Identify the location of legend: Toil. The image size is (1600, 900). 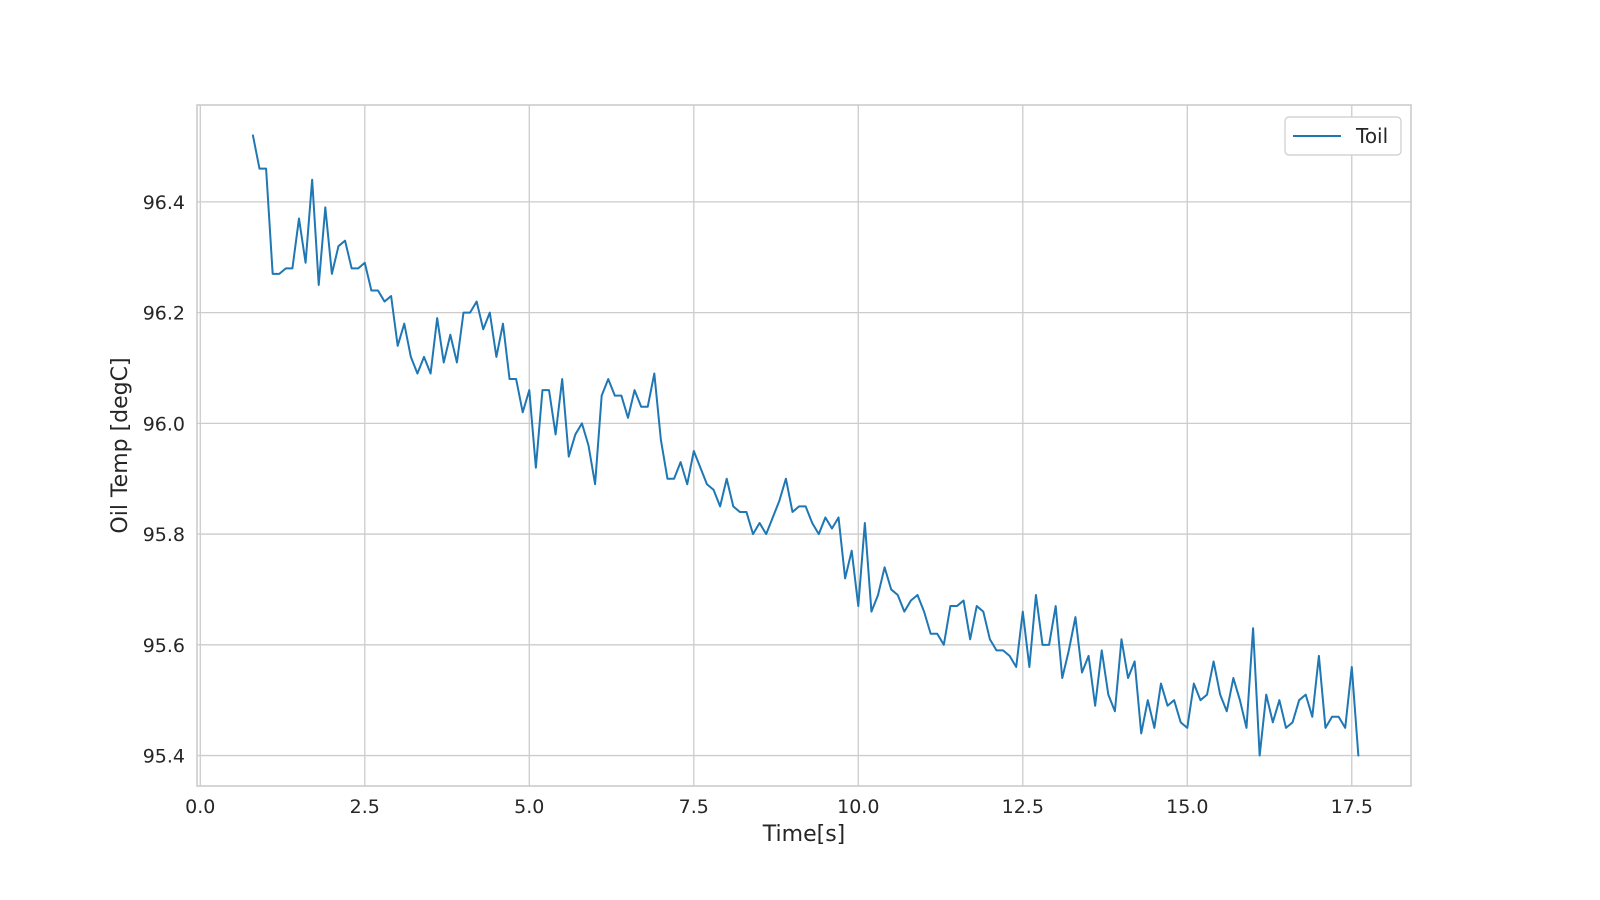
(1343, 136).